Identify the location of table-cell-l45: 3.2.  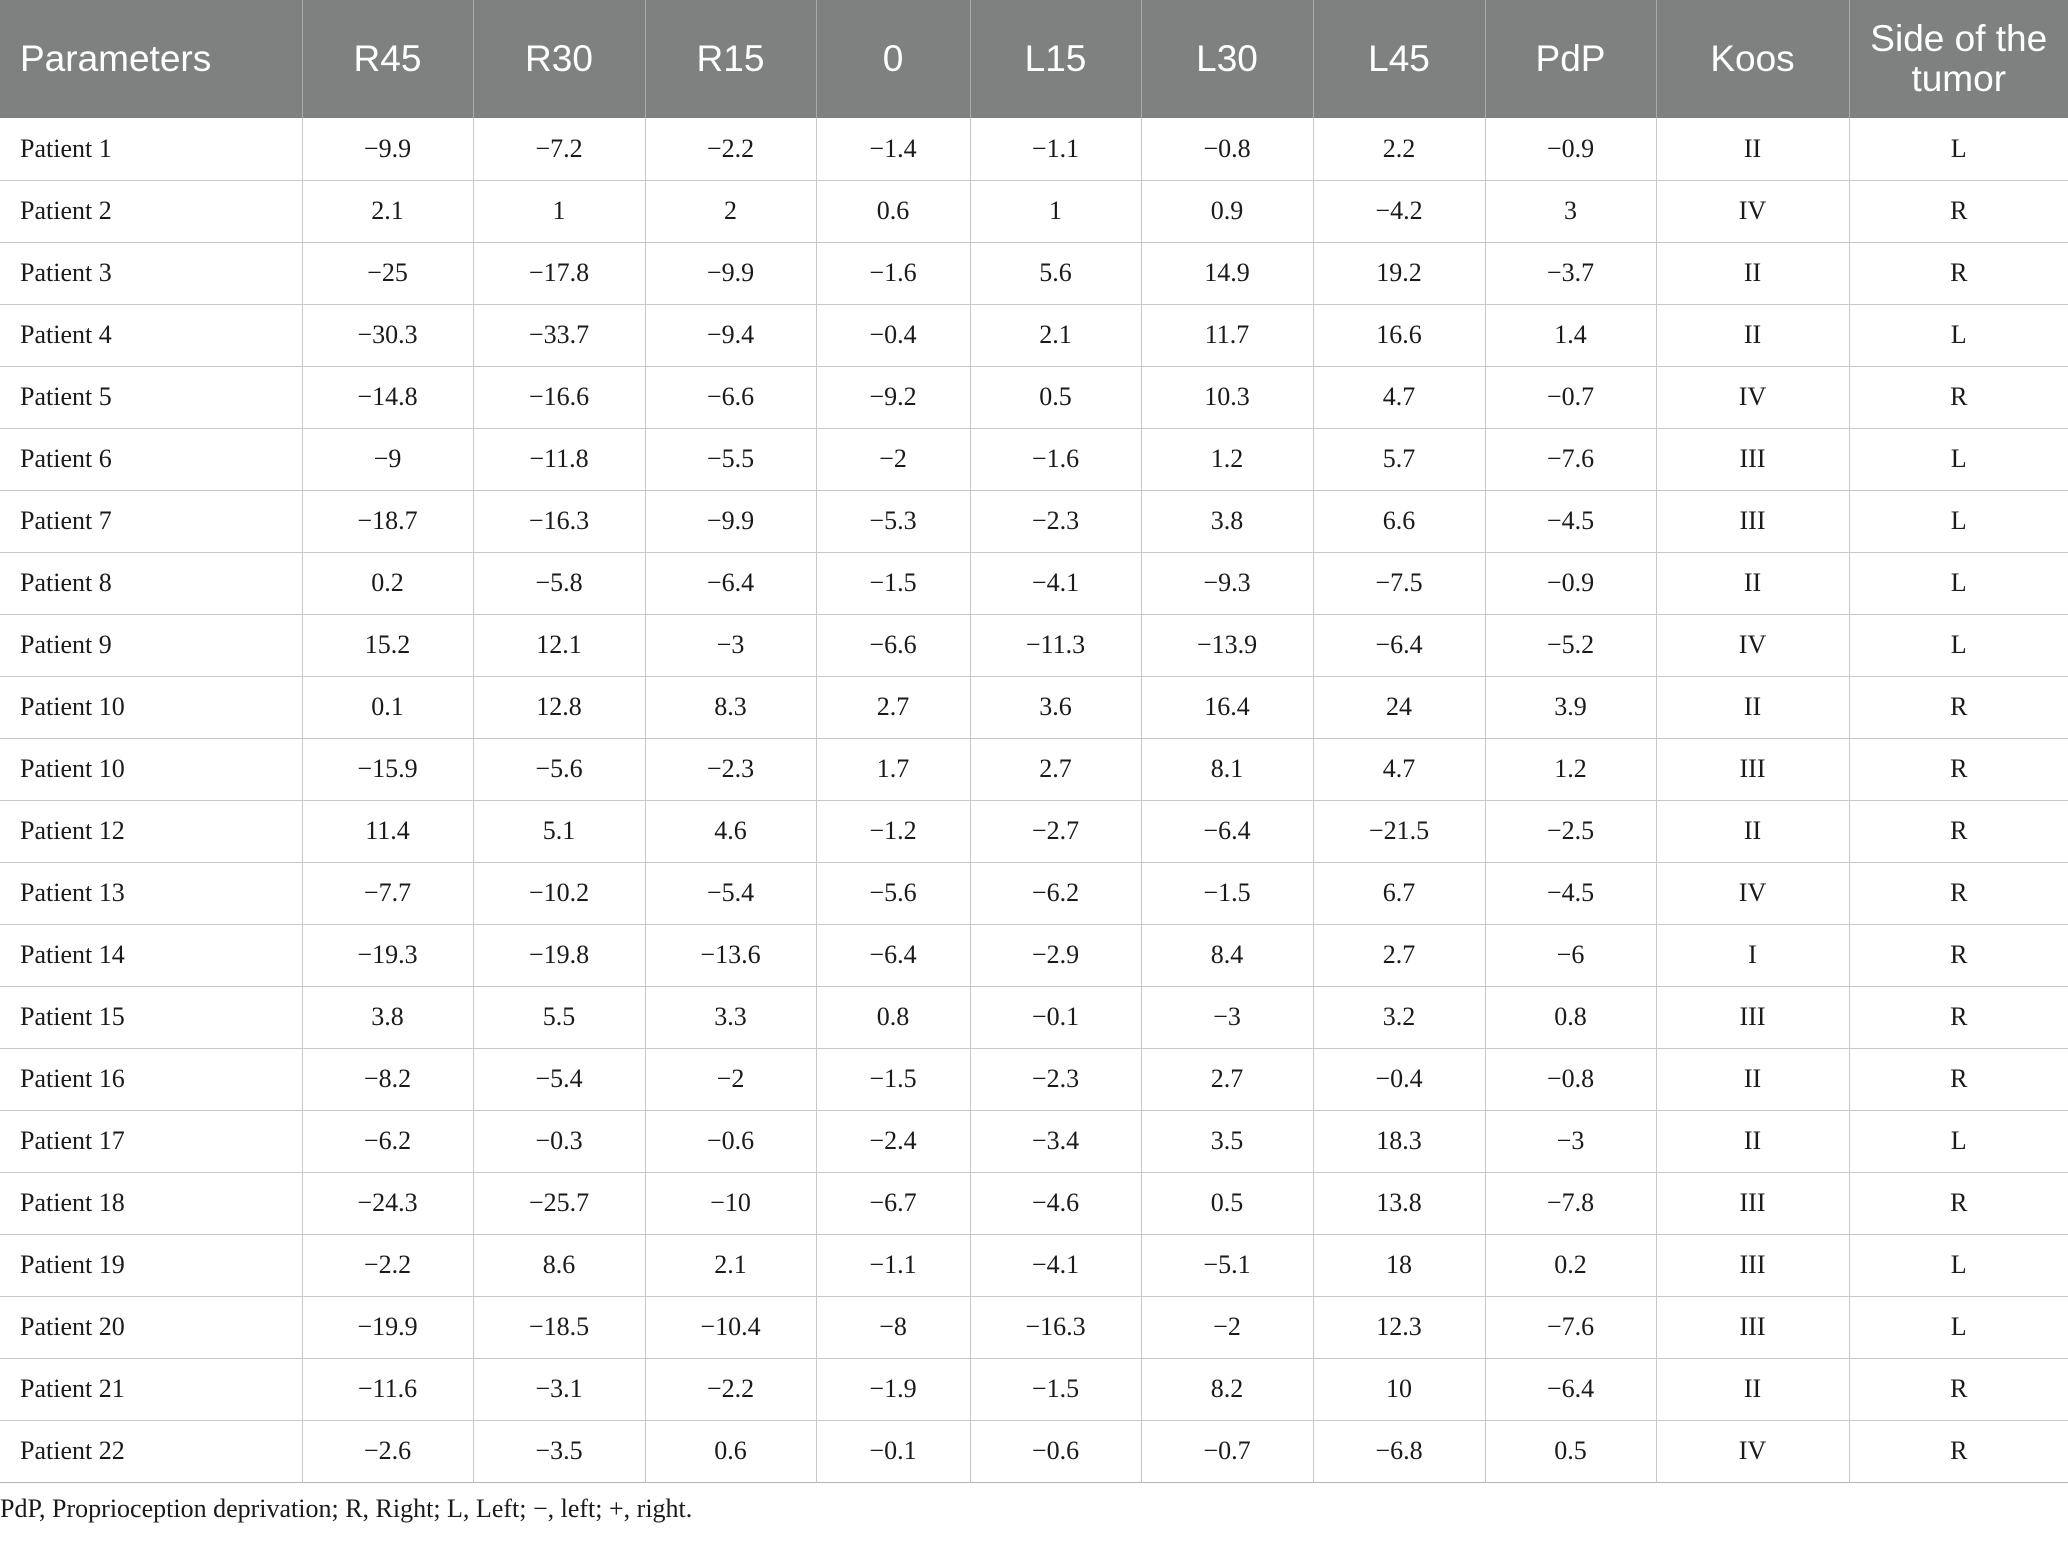
(1399, 1017).